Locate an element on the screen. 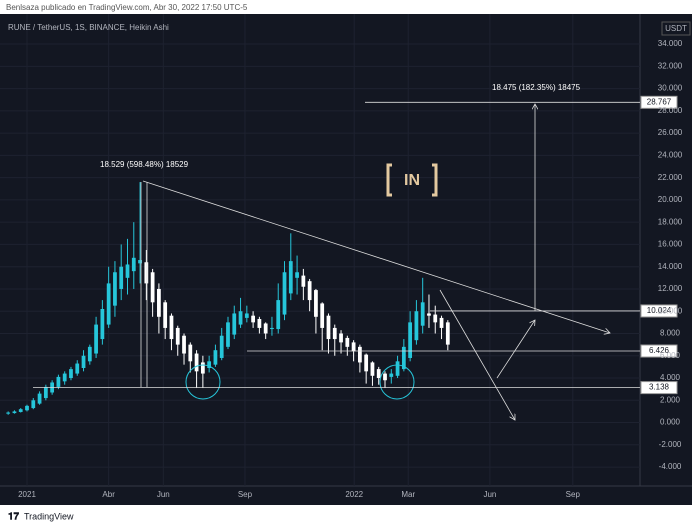 This screenshot has height=530, width=692. level-label: 6.426 is located at coordinates (659, 350).